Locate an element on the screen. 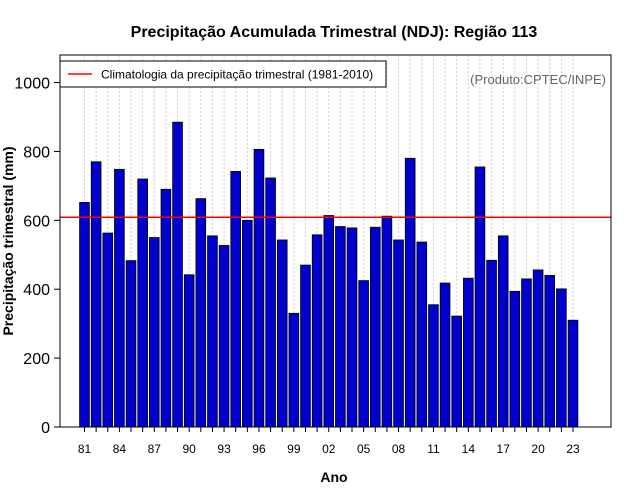 The width and height of the screenshot is (640, 500). x-tick-label: 02 is located at coordinates (329, 449).